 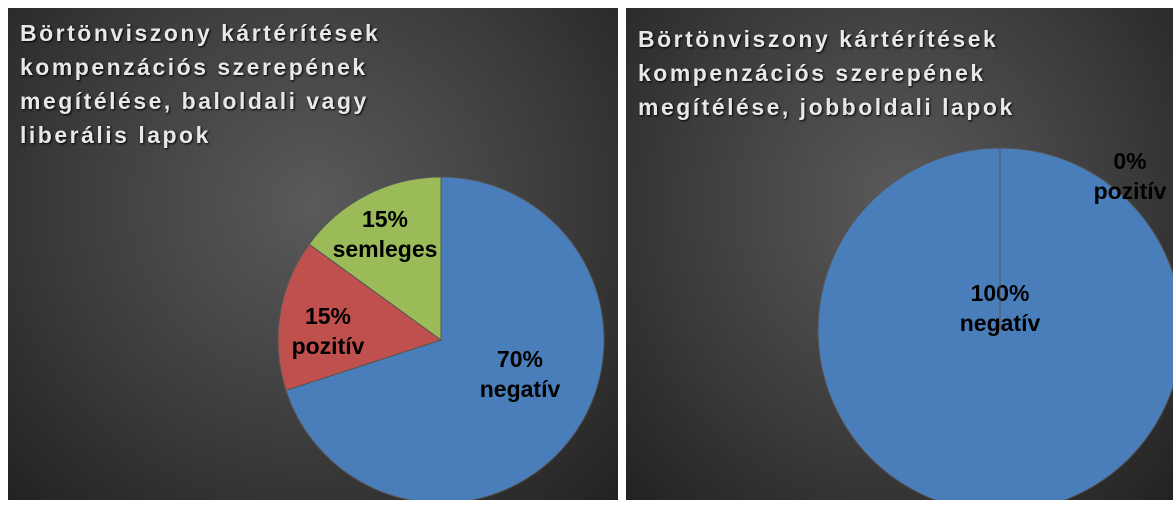 What do you see at coordinates (520, 359) in the screenshot?
I see `slice-value-label: 70%` at bounding box center [520, 359].